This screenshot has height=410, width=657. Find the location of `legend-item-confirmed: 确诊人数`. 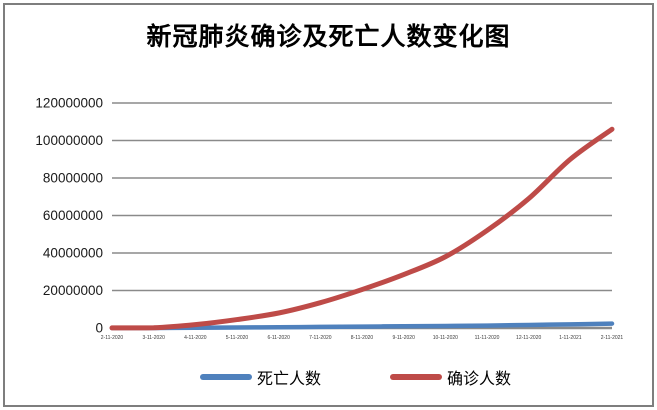

legend-item-confirmed: 确诊人数 is located at coordinates (450, 377).